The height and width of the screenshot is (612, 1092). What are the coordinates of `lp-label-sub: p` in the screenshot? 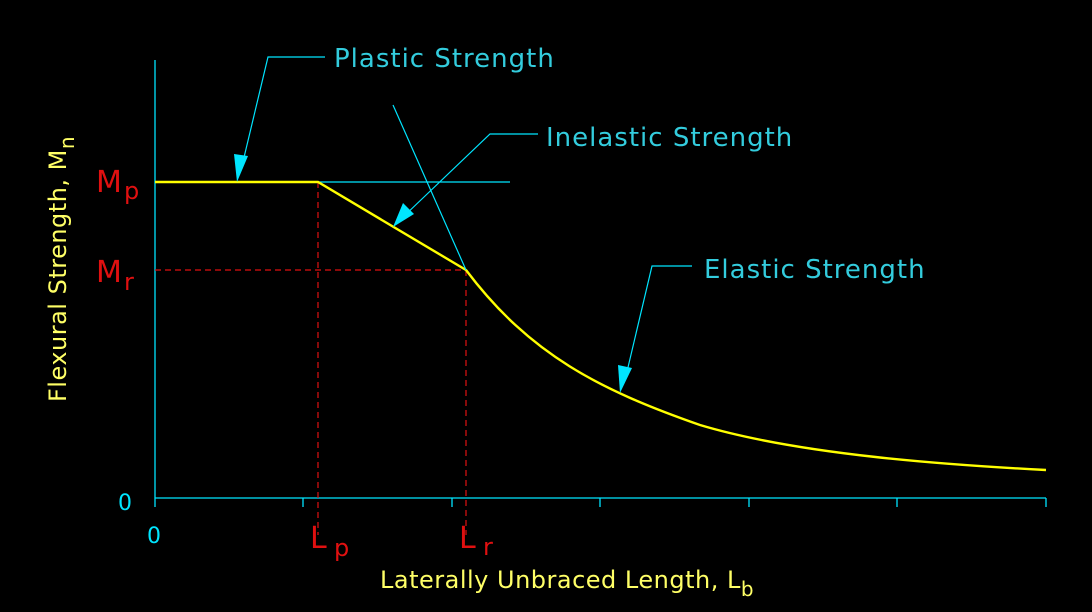 It's located at (341, 548).